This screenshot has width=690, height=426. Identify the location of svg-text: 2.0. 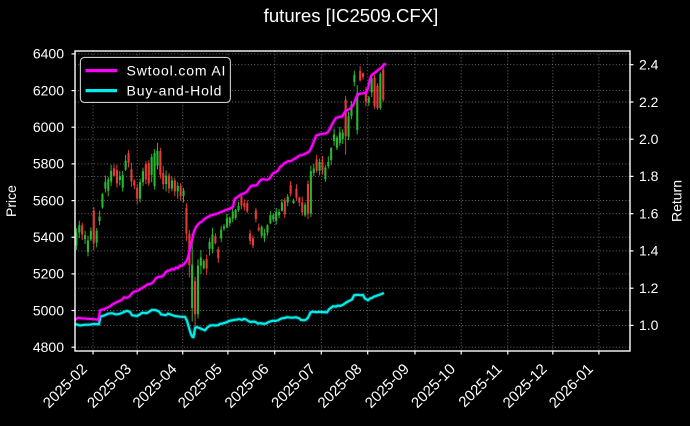
(649, 139).